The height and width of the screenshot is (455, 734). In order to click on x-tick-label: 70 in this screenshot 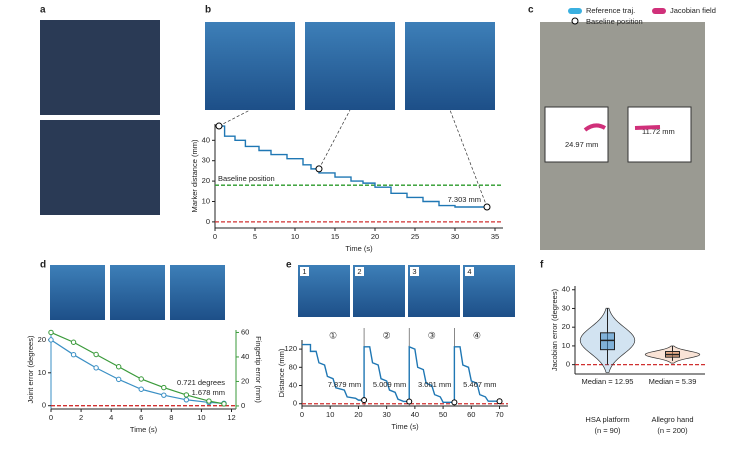, I will do `click(499, 414)`.